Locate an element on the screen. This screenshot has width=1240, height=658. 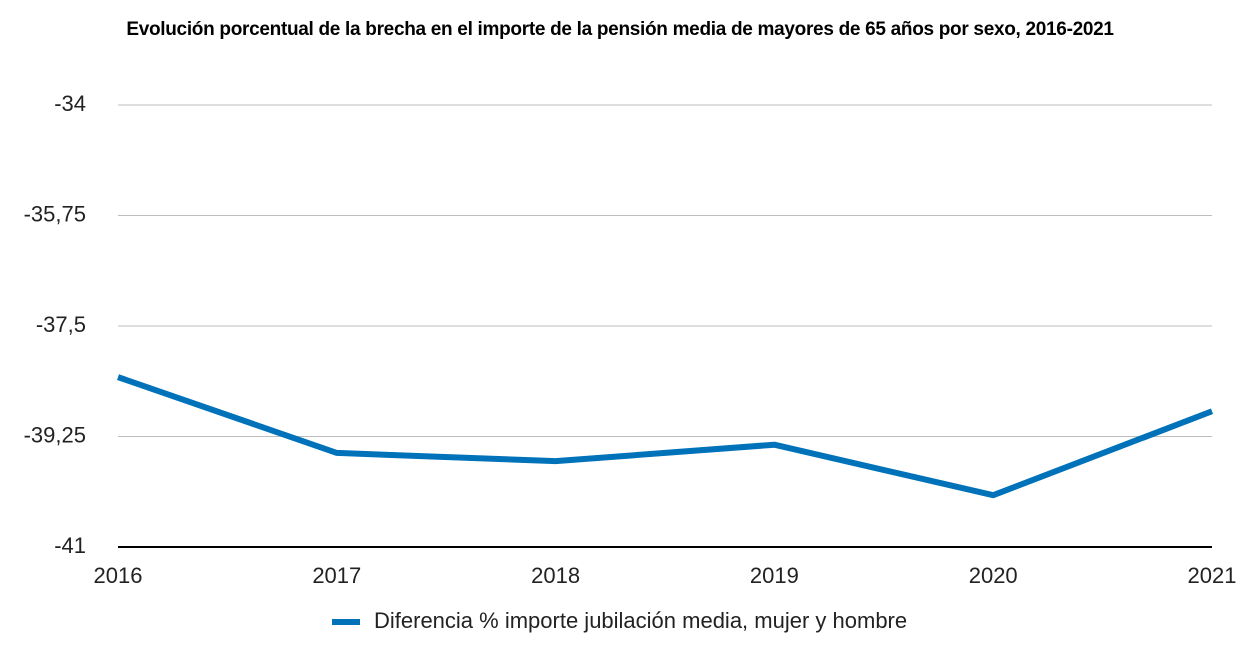
y-tick-label: -34 is located at coordinates (70, 103).